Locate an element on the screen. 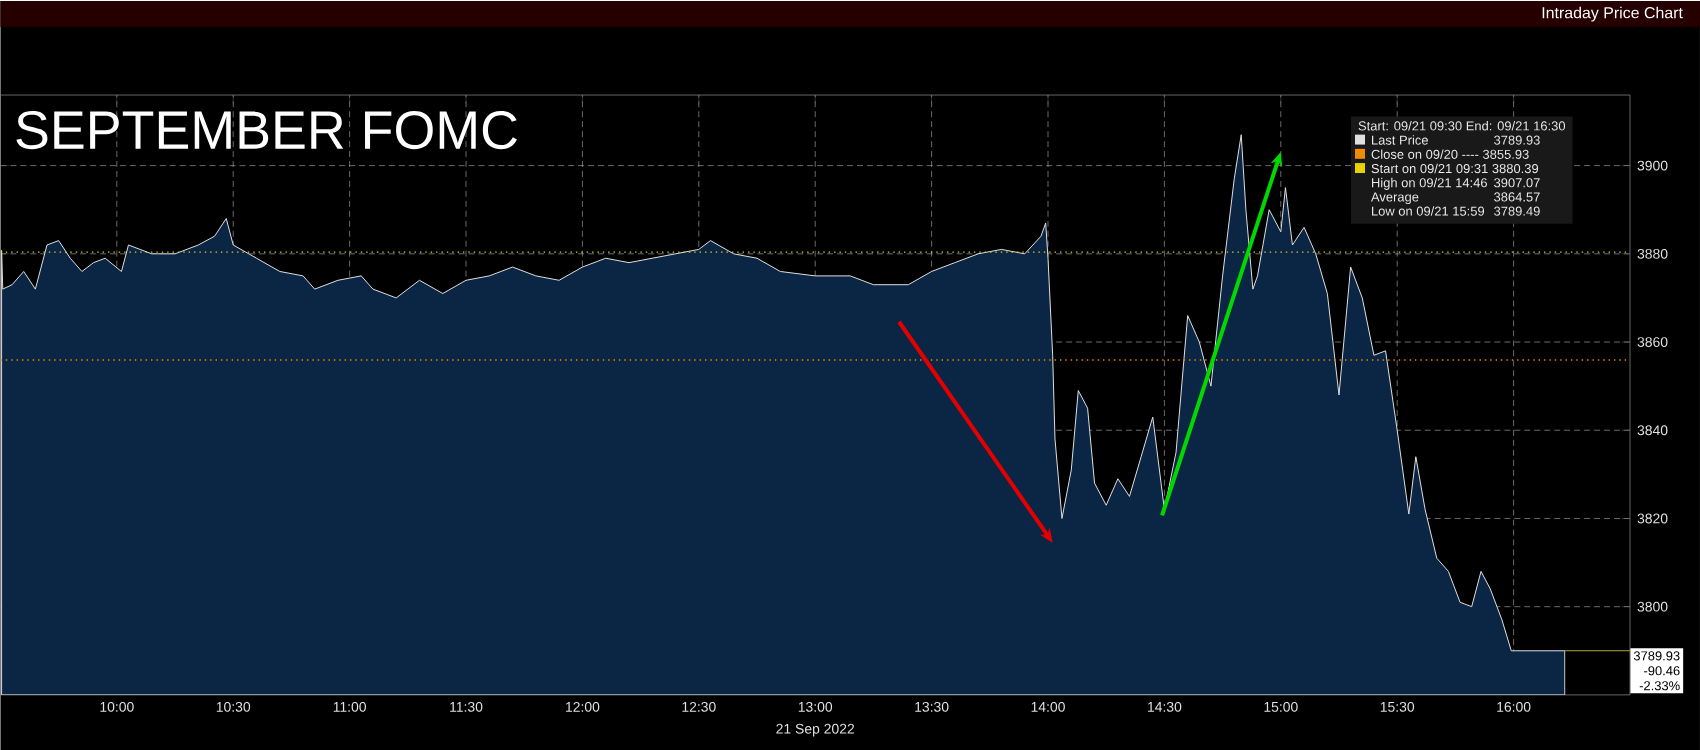 This screenshot has height=750, width=1700. chart-title: SEPTEMBER FOMC is located at coordinates (266, 129).